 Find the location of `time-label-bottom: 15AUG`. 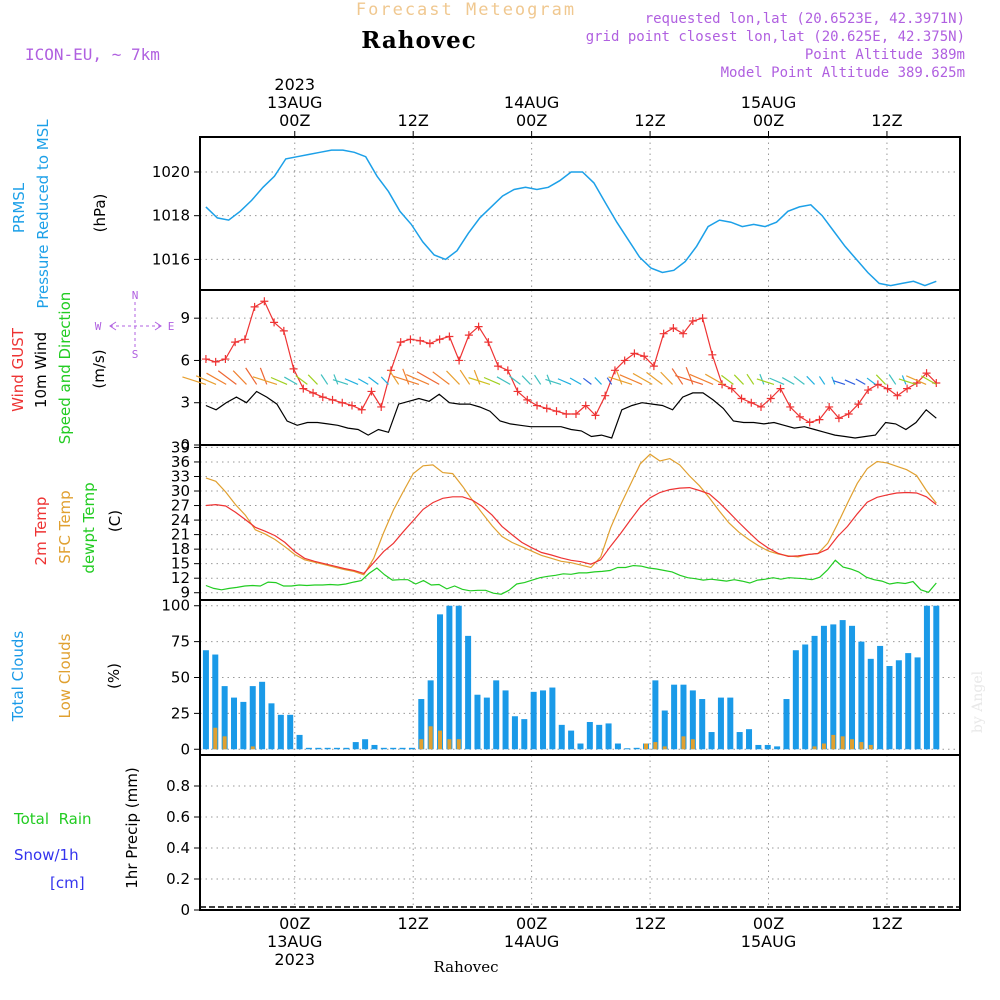

time-label-bottom: 15AUG is located at coordinates (768, 941).